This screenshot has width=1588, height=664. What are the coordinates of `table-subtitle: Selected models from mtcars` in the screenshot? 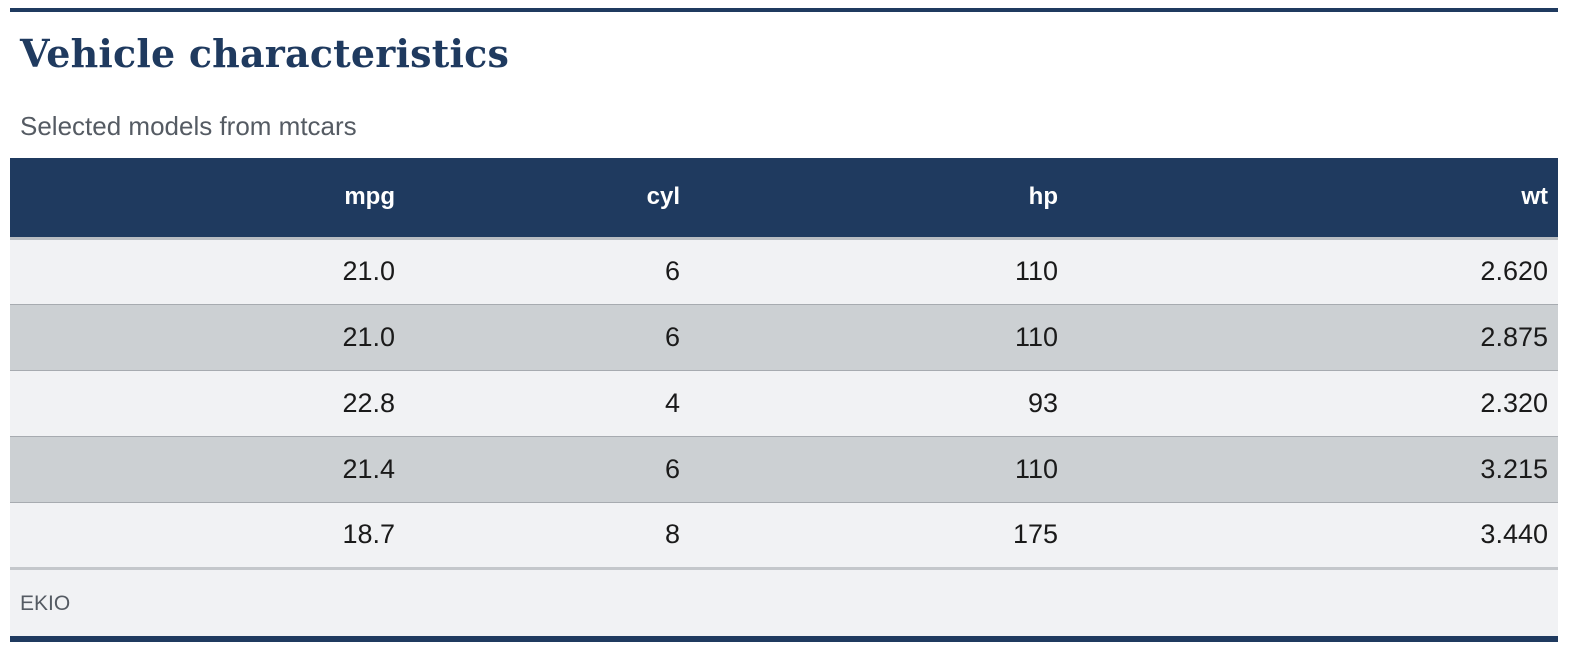 It's located at (188, 126).